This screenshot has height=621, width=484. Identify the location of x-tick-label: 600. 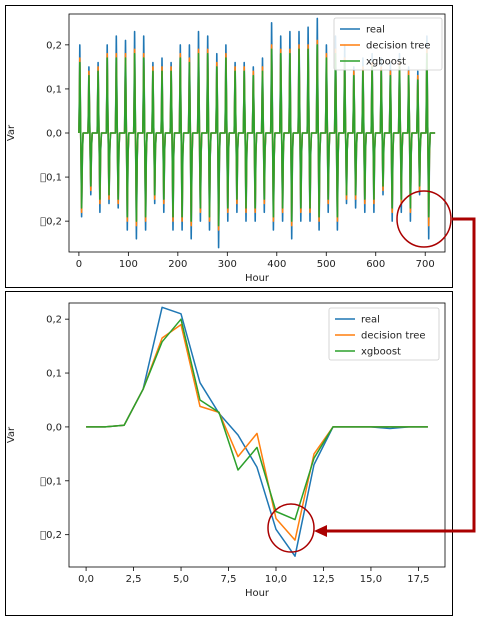
(375, 264).